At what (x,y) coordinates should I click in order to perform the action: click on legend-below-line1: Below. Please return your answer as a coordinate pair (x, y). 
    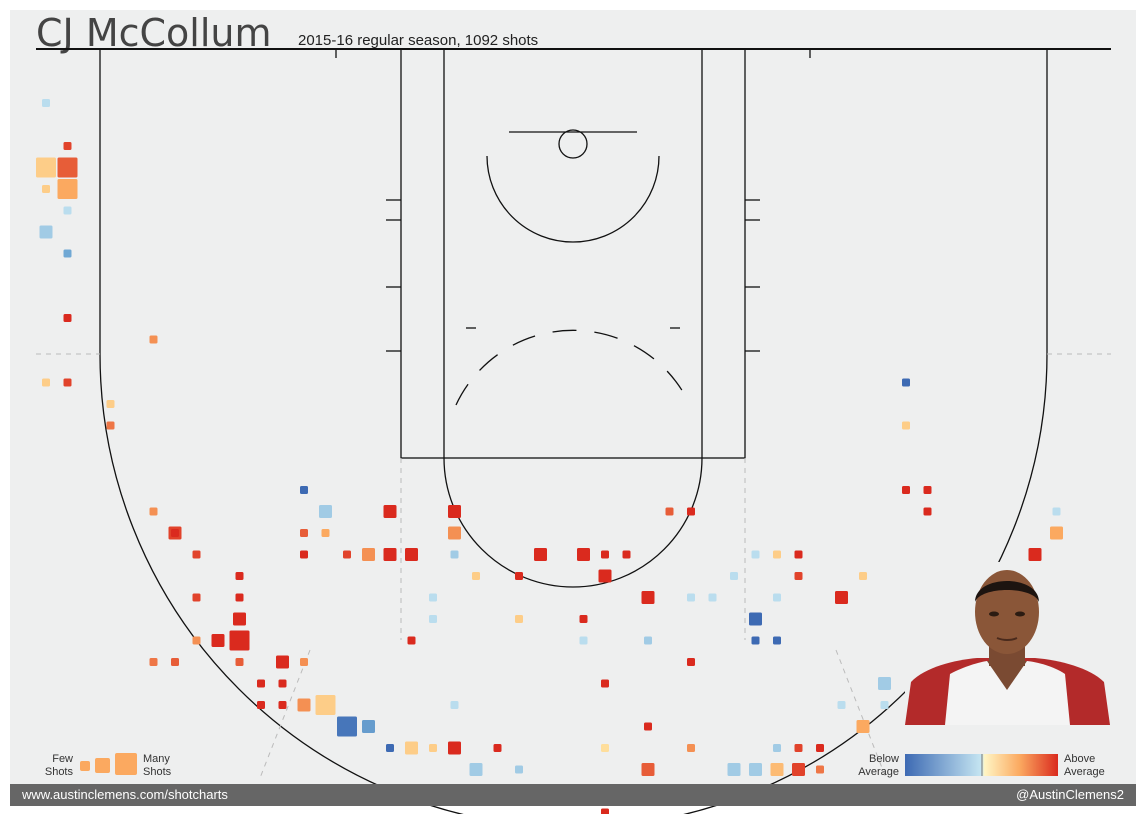
    Looking at the image, I should click on (884, 759).